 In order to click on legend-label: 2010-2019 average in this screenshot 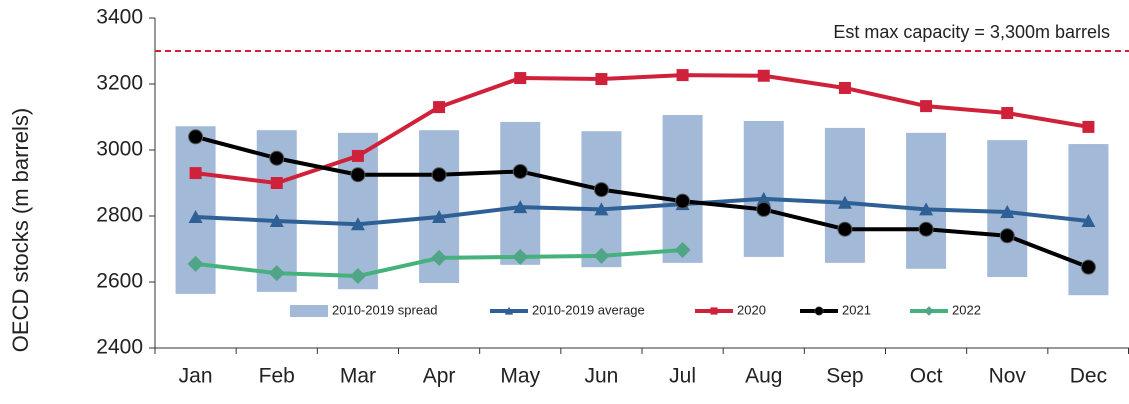, I will do `click(588, 309)`.